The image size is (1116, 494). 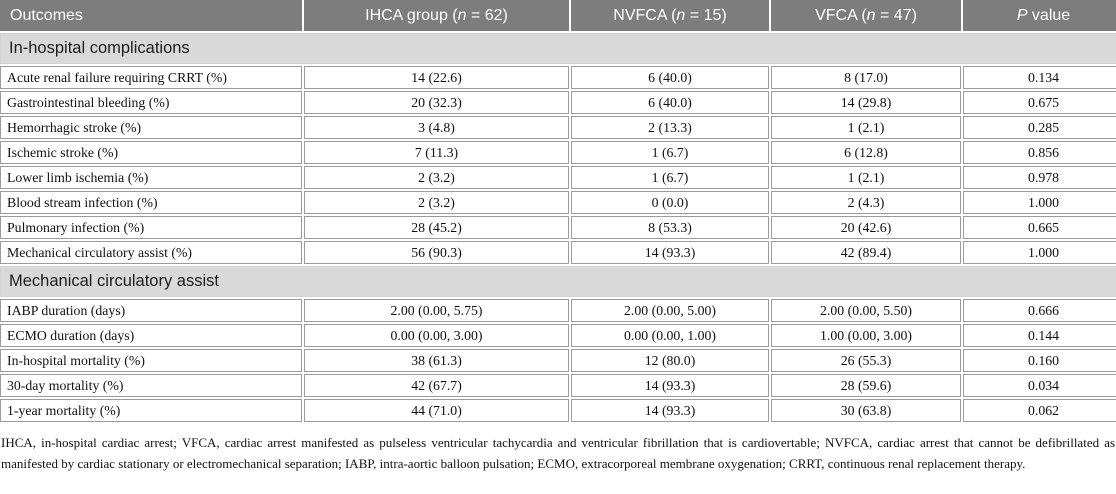 What do you see at coordinates (866, 252) in the screenshot?
I see `value-cell: 42 (89.4)` at bounding box center [866, 252].